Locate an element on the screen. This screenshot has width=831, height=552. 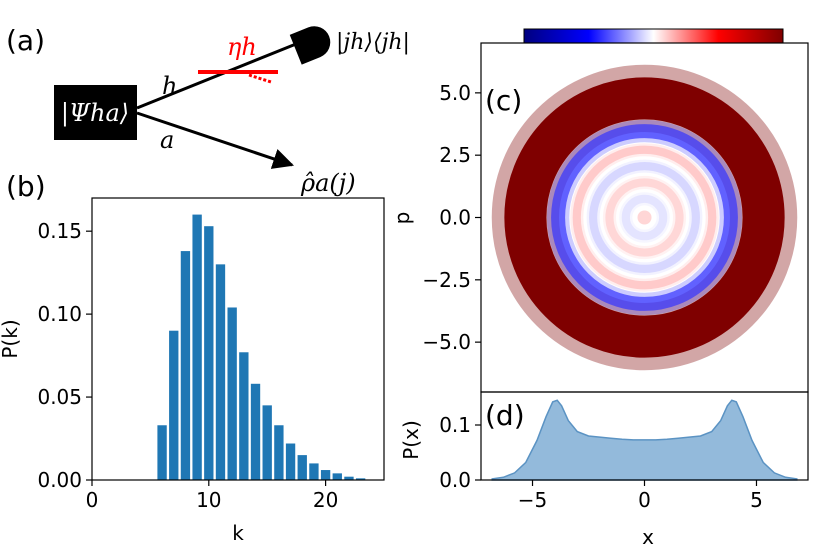
loss-branch is located at coordinates (260, 78).